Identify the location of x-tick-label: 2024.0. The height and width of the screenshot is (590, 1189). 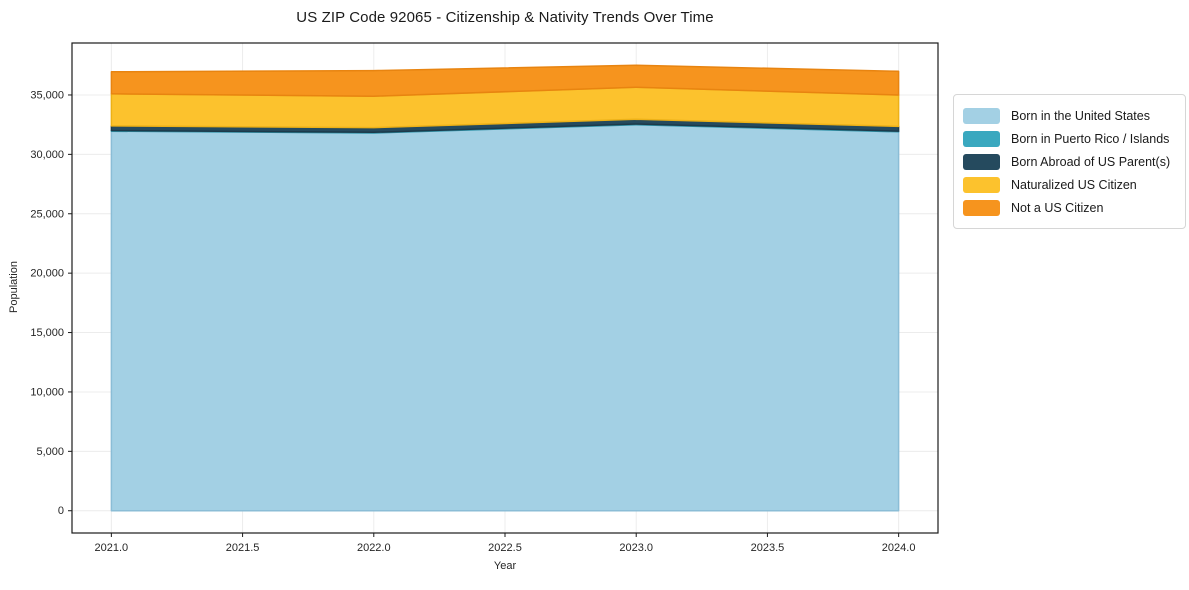
(899, 548).